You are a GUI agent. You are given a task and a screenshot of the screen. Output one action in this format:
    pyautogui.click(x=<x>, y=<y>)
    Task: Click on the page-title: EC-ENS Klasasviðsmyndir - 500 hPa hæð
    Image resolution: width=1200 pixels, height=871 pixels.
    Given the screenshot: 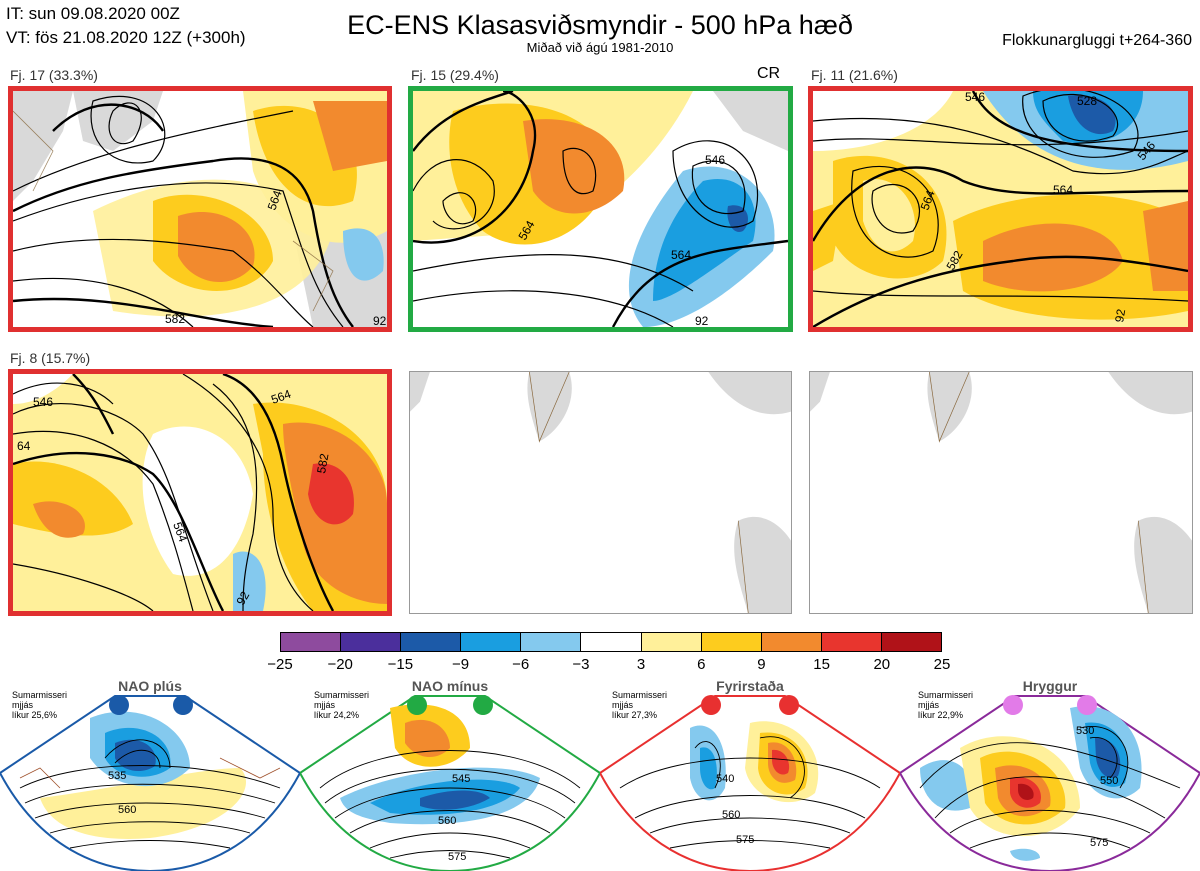 What is the action you would take?
    pyautogui.click(x=600, y=25)
    